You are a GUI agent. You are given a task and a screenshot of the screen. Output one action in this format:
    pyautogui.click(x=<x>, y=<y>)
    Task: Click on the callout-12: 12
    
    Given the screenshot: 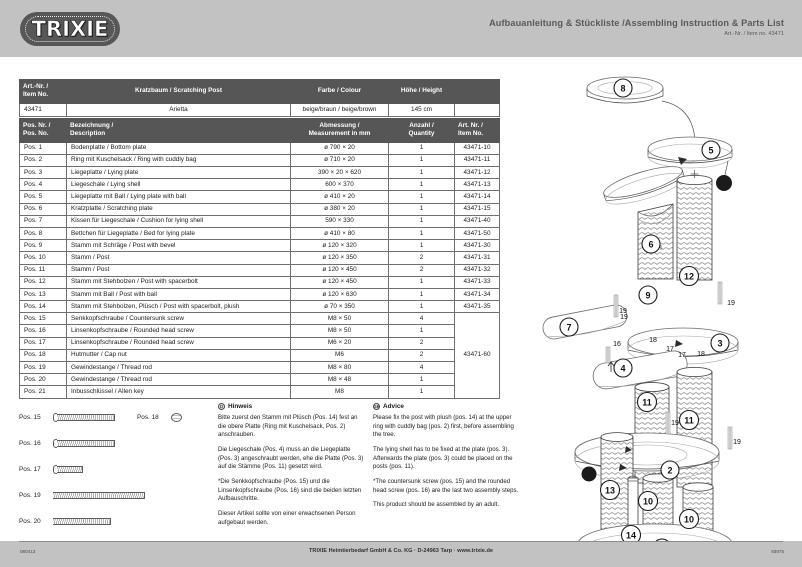 What is the action you would take?
    pyautogui.click(x=689, y=276)
    